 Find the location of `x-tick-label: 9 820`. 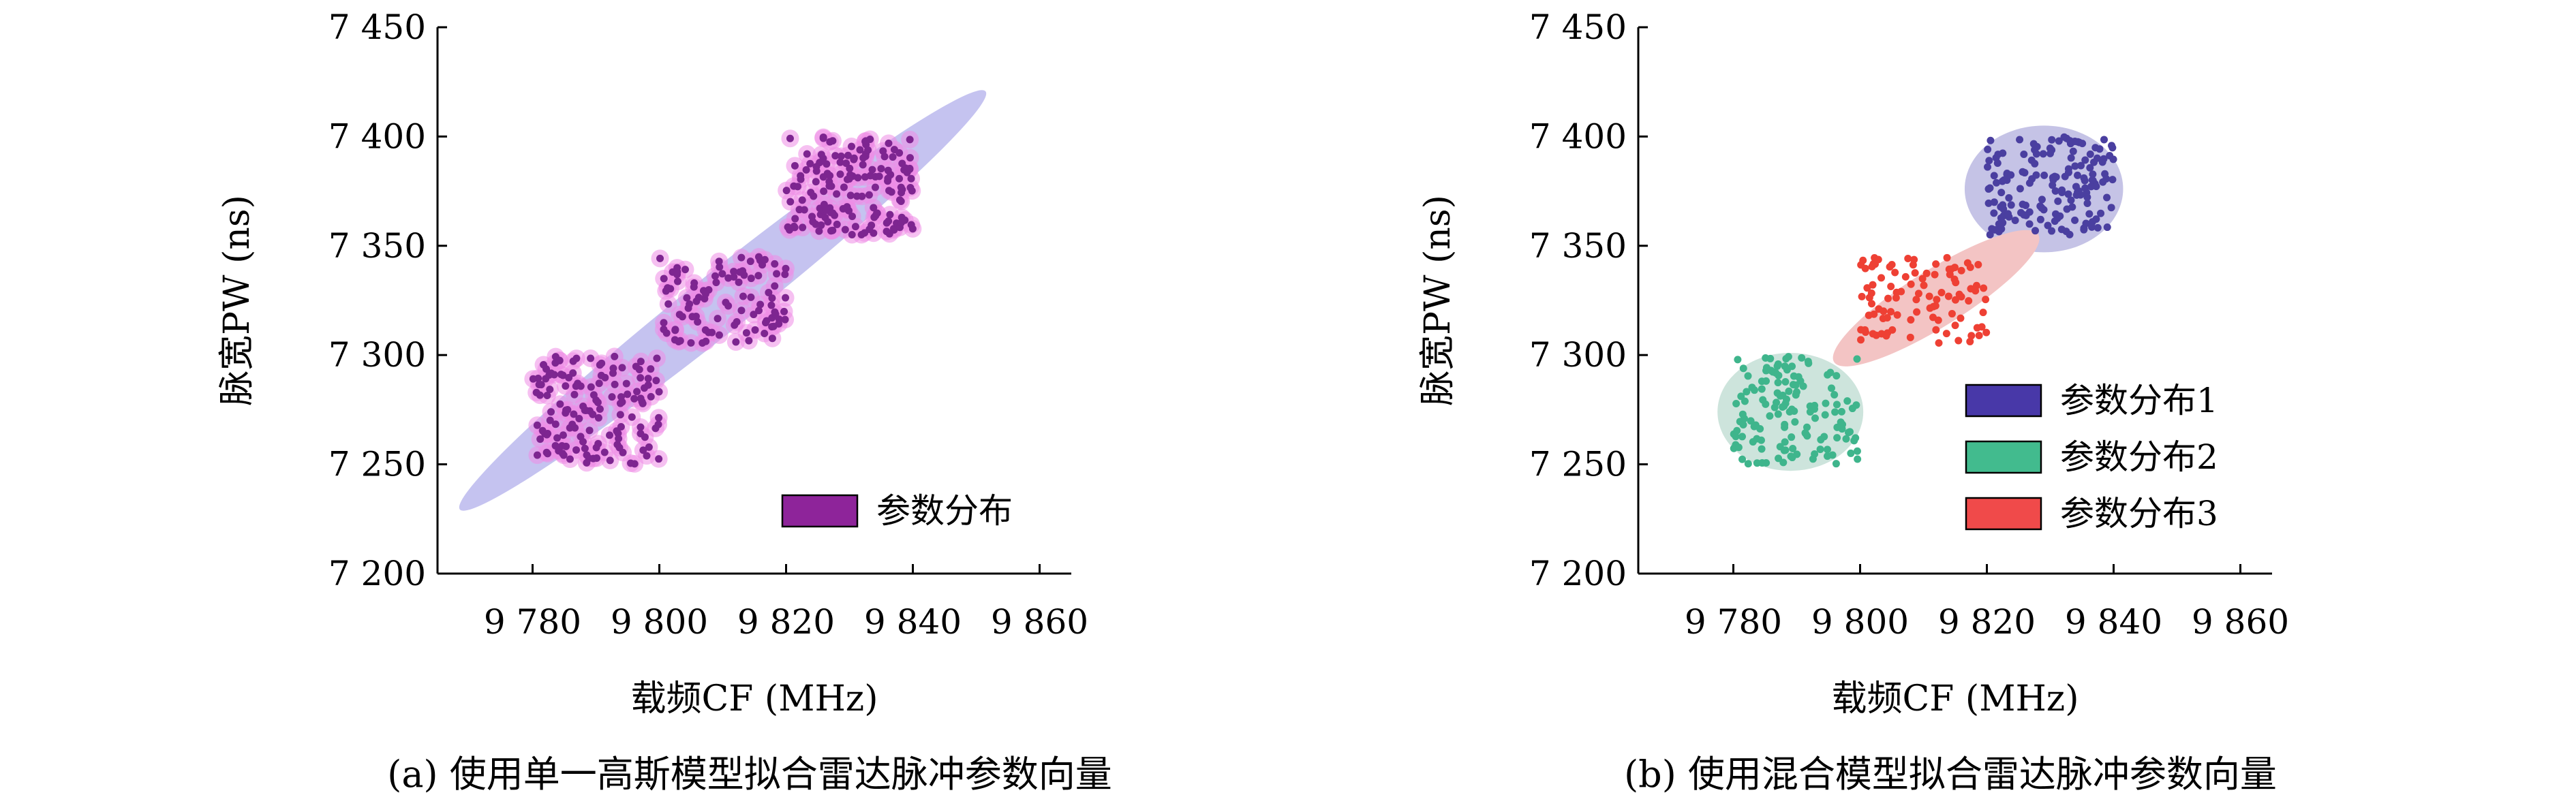

x-tick-label: 9 820 is located at coordinates (1987, 622).